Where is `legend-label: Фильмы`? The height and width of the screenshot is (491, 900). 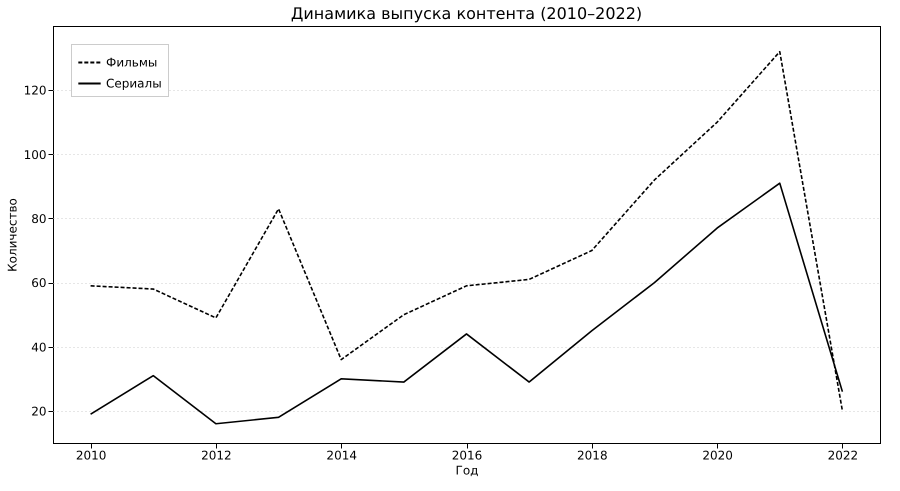
legend-label: Фильмы is located at coordinates (132, 63).